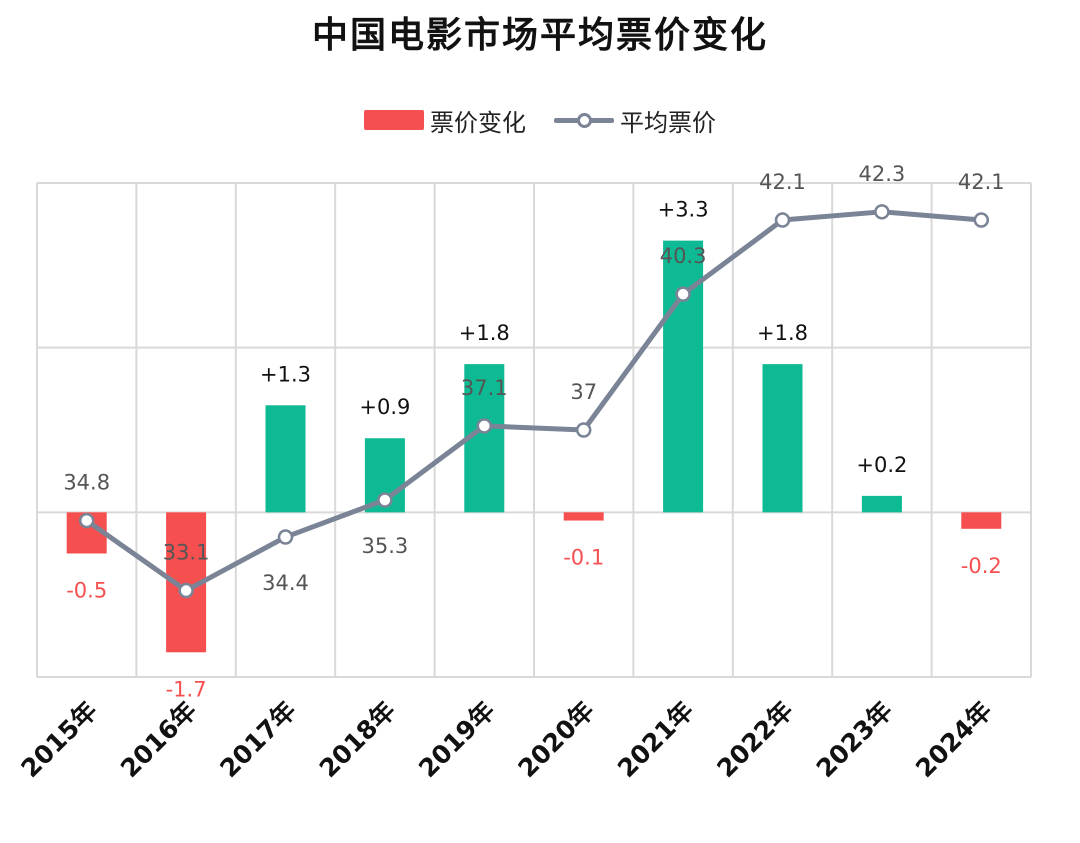 Image resolution: width=1080 pixels, height=843 pixels. I want to click on line-label-2021年: 40.3, so click(683, 256).